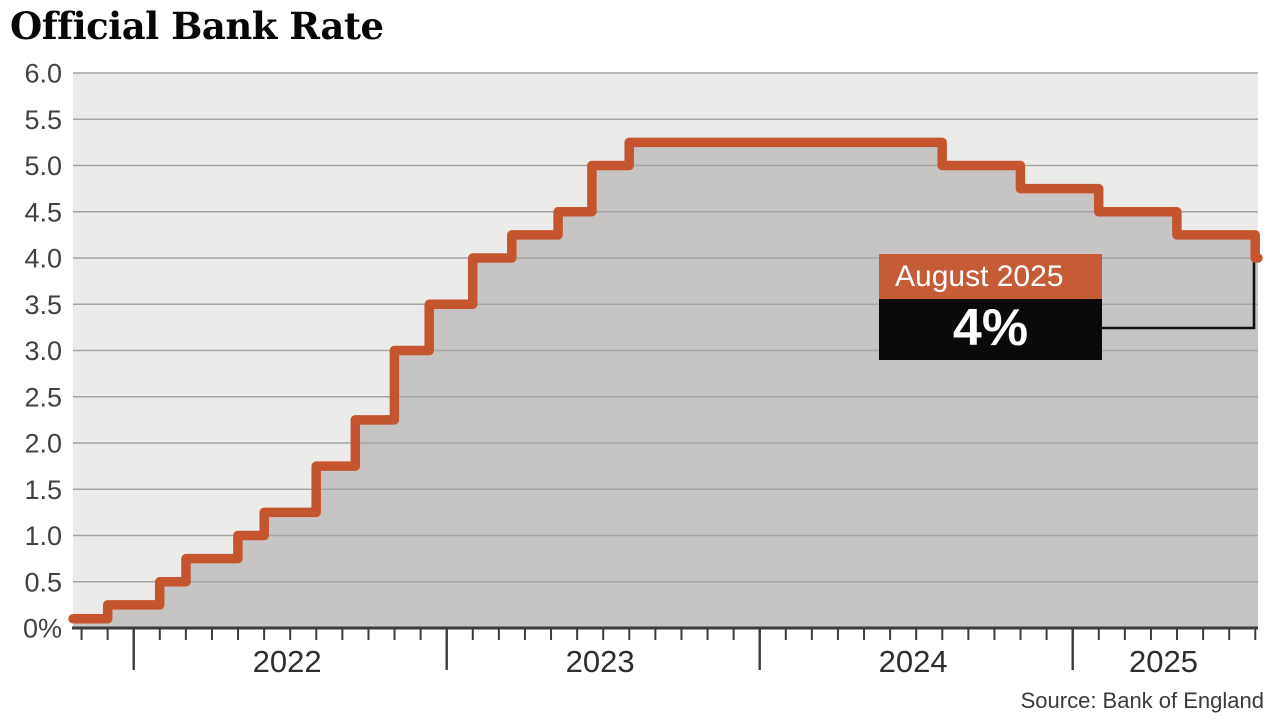 The image size is (1270, 728). What do you see at coordinates (913, 661) in the screenshot?
I see `x-year-label: 2024` at bounding box center [913, 661].